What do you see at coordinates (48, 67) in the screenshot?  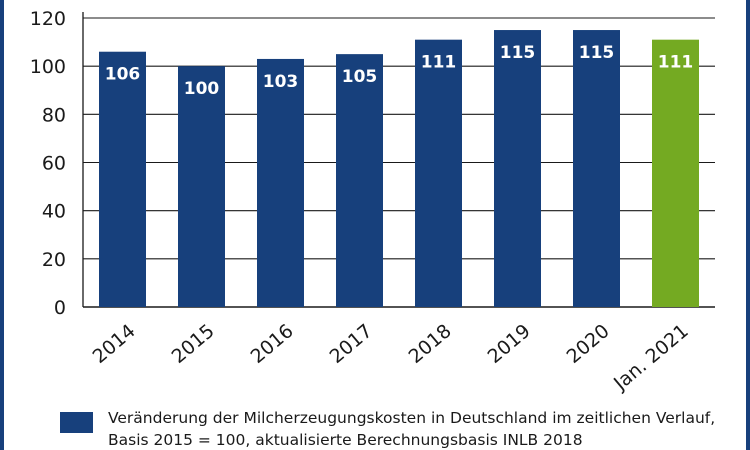 I see `y-tick-label: 100` at bounding box center [48, 67].